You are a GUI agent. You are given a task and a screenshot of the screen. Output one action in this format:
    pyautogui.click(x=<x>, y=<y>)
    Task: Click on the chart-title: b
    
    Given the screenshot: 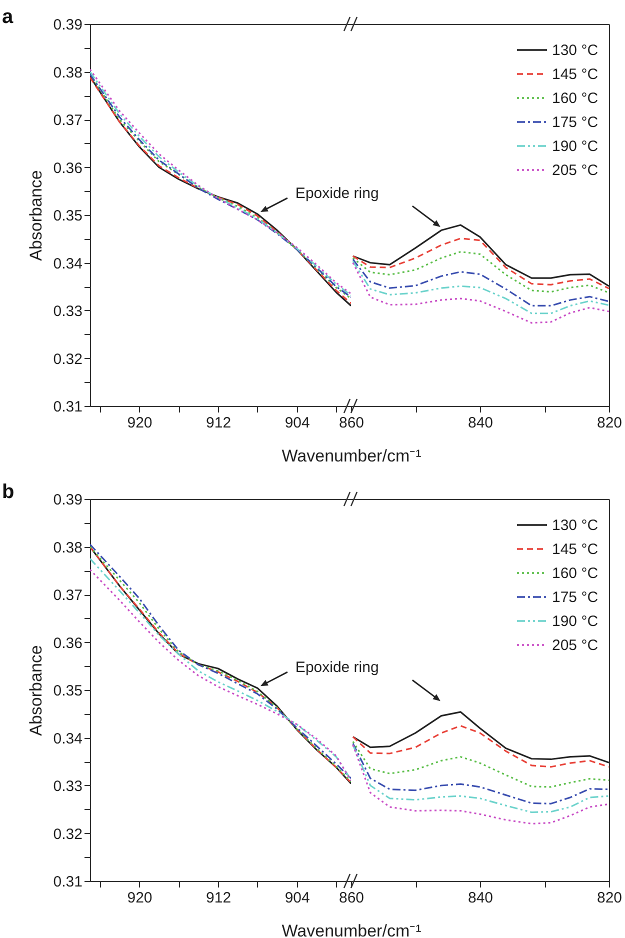 What is the action you would take?
    pyautogui.click(x=8, y=492)
    